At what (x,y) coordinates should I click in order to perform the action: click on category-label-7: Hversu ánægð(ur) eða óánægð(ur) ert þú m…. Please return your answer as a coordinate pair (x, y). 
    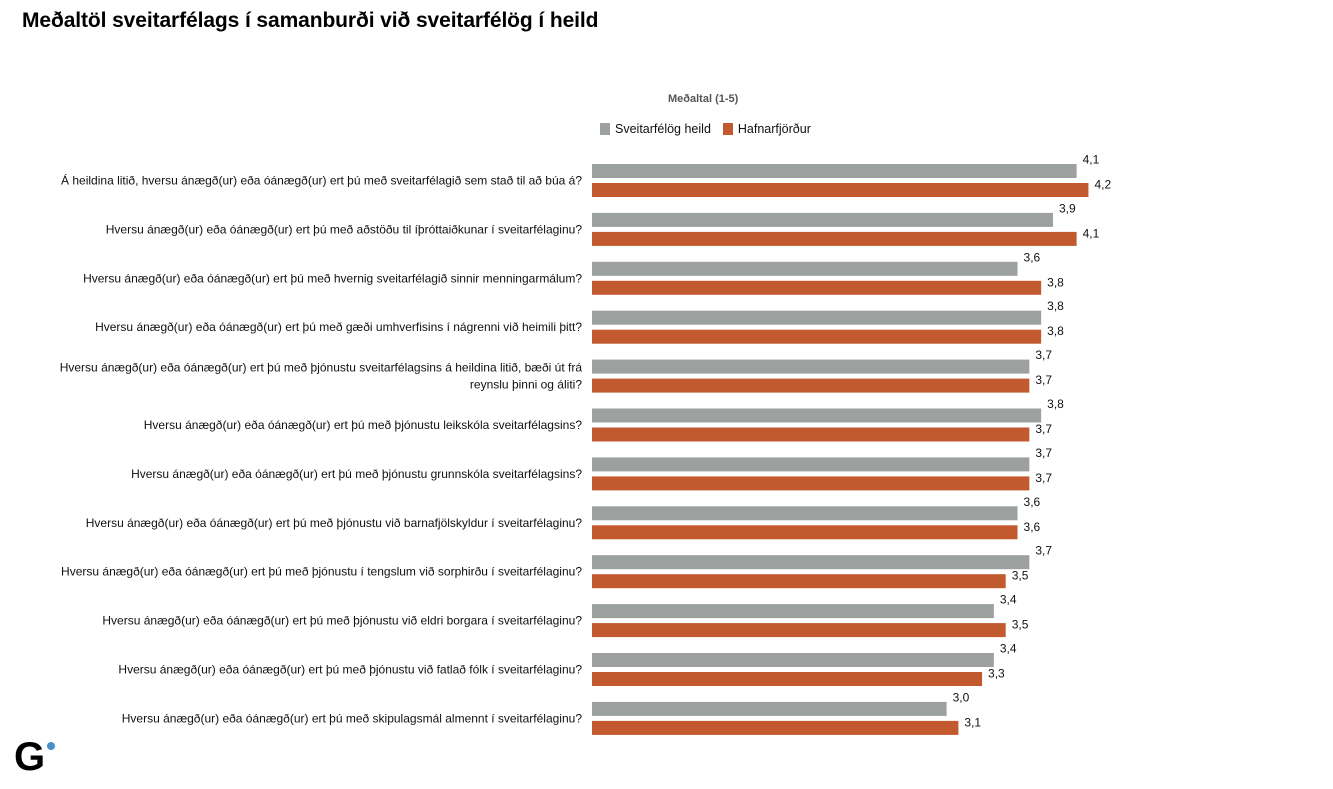
    Looking at the image, I should click on (356, 474).